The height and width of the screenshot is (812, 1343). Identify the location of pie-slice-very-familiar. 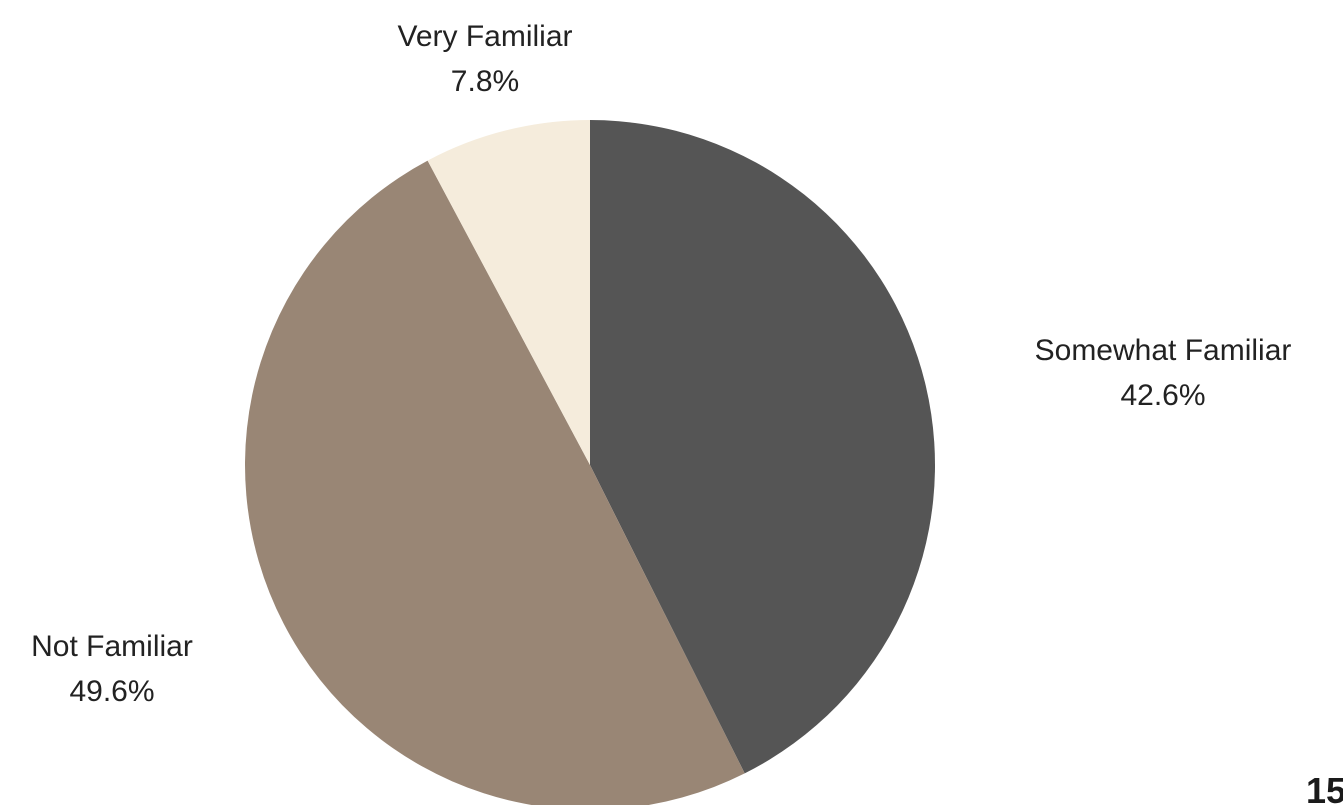
(508, 292).